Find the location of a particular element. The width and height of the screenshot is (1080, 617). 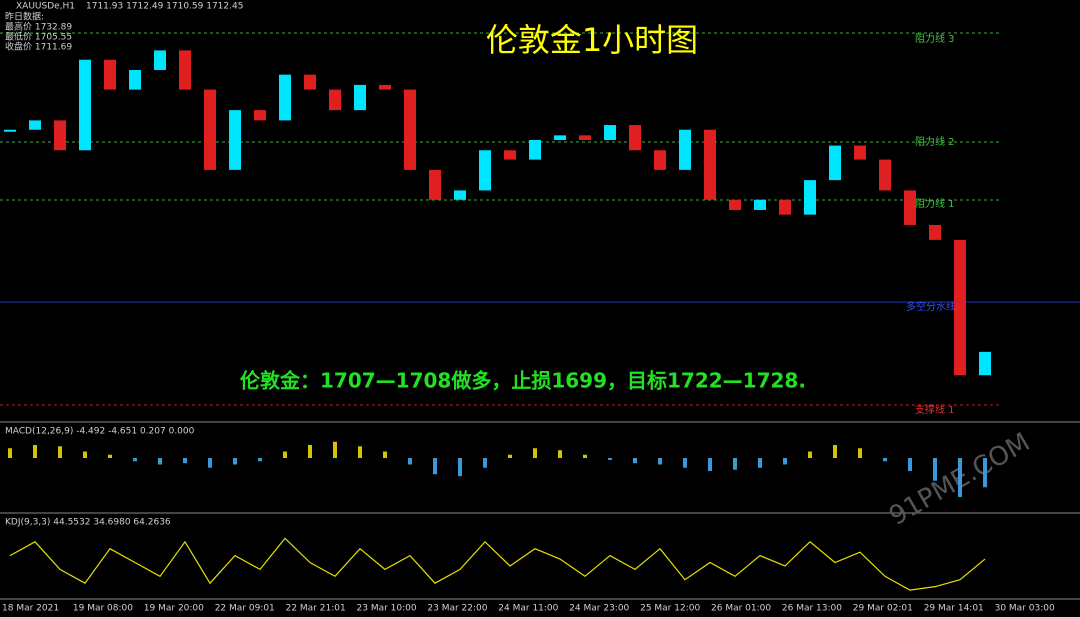

symbol: XAUUSDe,H1 is located at coordinates (45, 7).